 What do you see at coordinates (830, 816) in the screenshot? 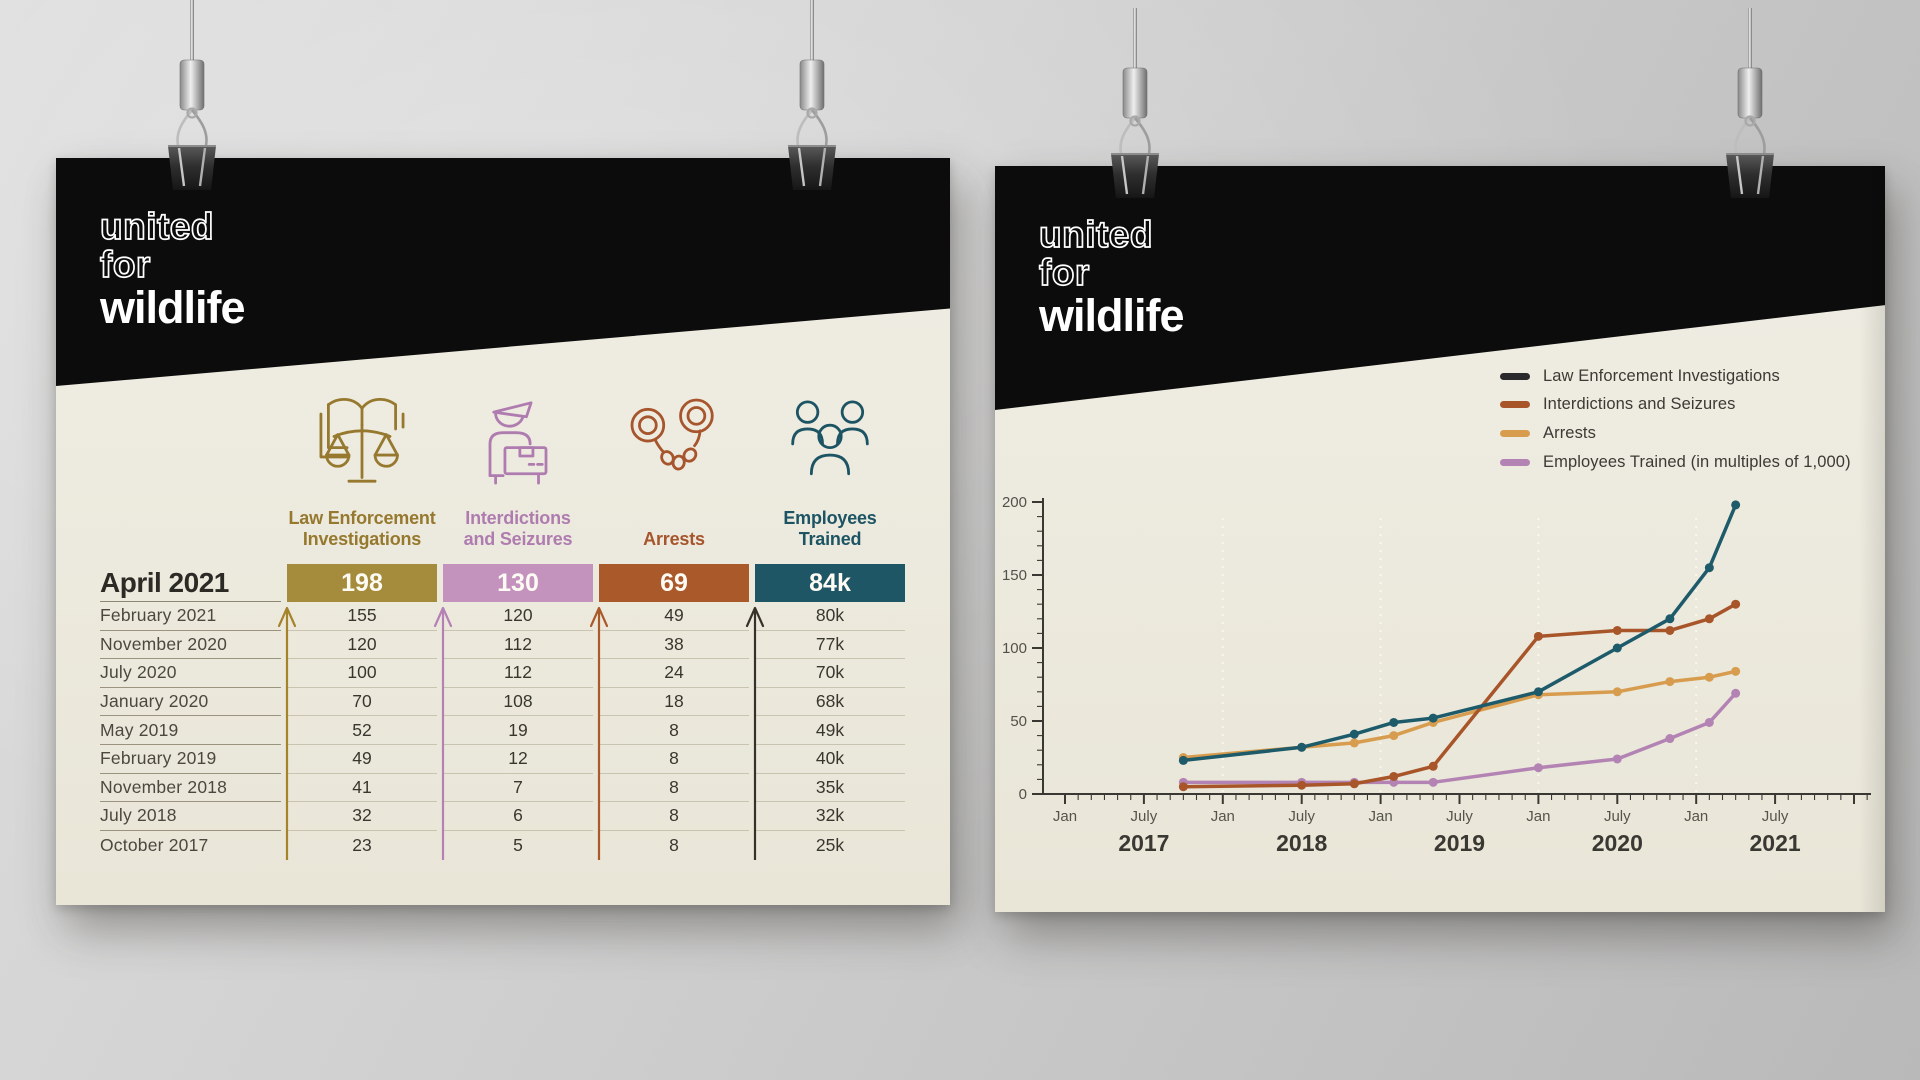
I see `row-value: 32k` at bounding box center [830, 816].